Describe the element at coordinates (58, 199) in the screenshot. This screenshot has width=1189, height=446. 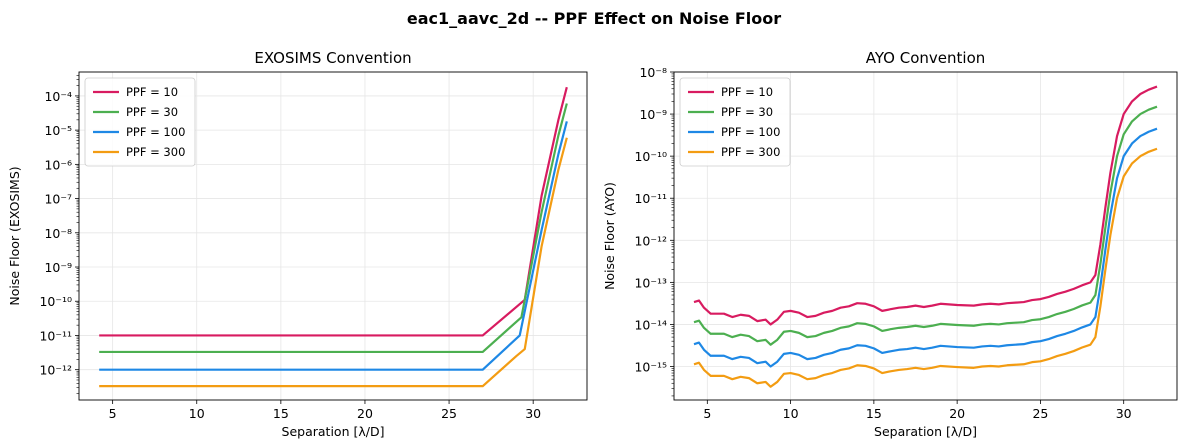
I see `exosims-y-tick-label: 10⁻⁷` at that location.